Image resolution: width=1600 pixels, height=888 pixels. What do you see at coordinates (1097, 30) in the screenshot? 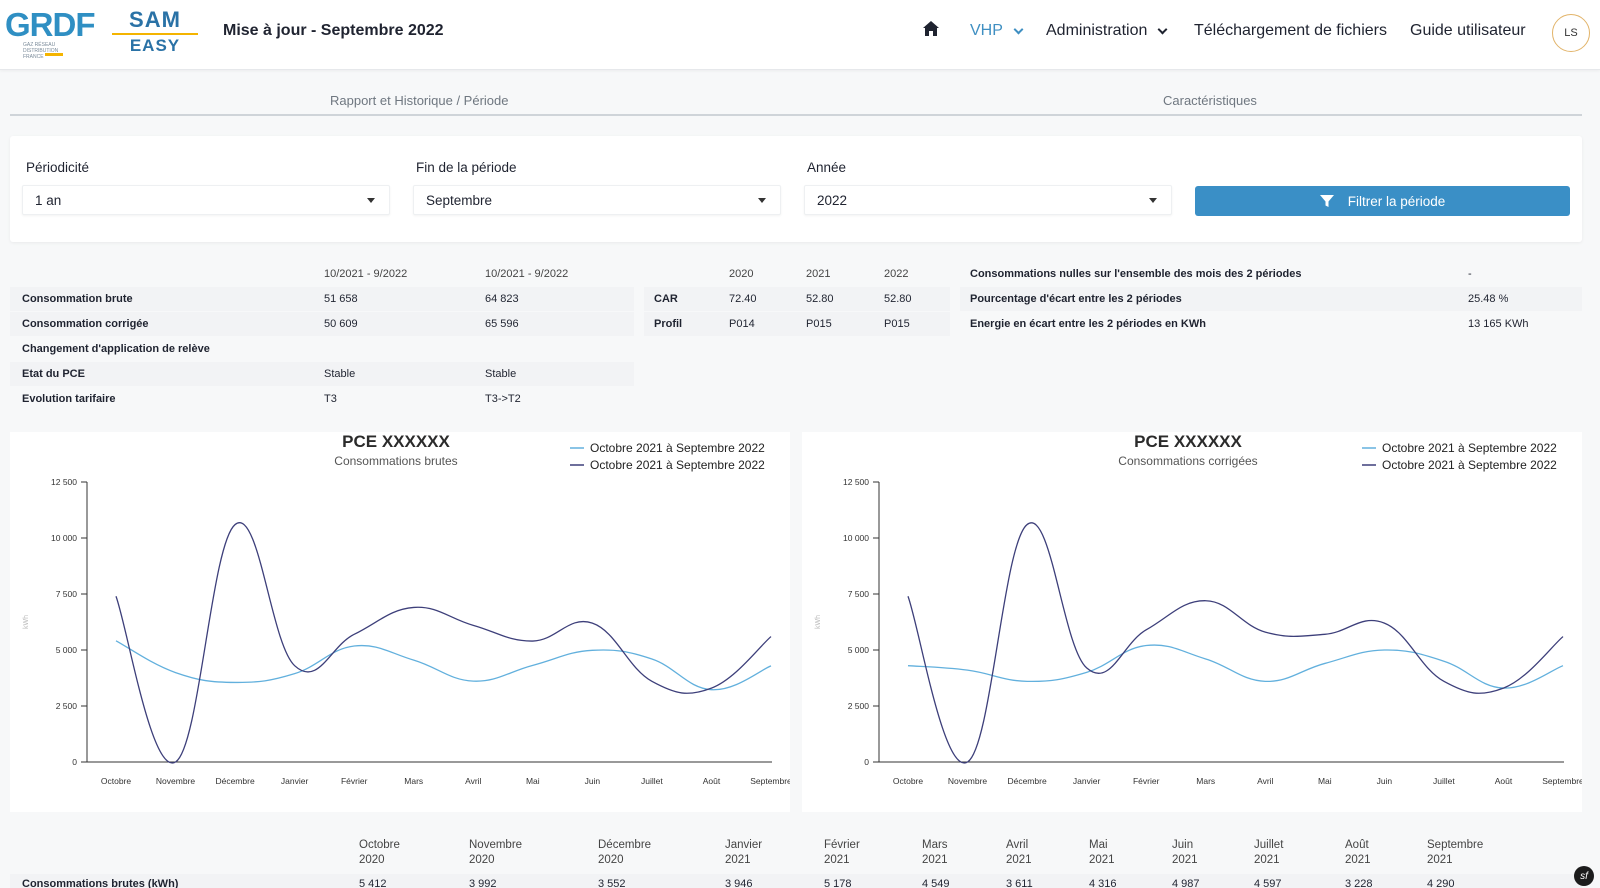
I see `nav-administration-label: Administration` at bounding box center [1097, 30].